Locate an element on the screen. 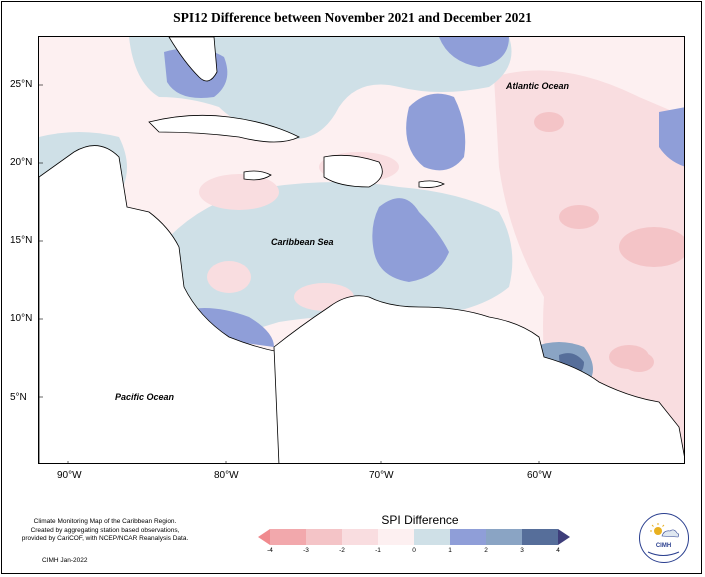  sun-cloud-icon is located at coordinates (663, 539).